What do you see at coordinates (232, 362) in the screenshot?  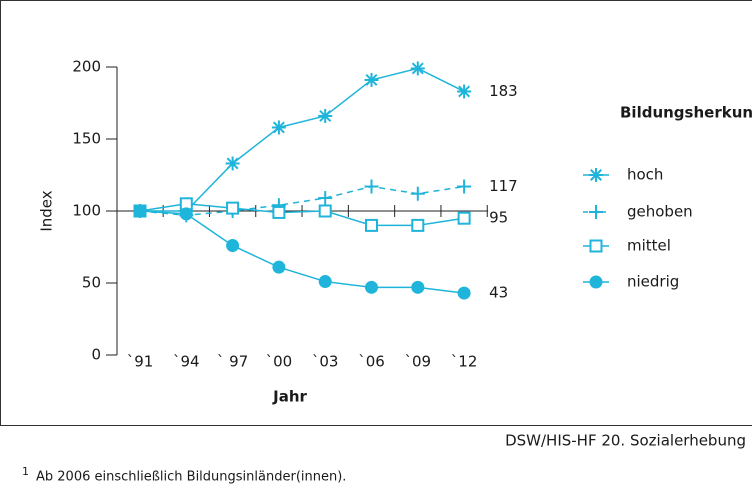 I see `x-tick-label: ` 97` at bounding box center [232, 362].